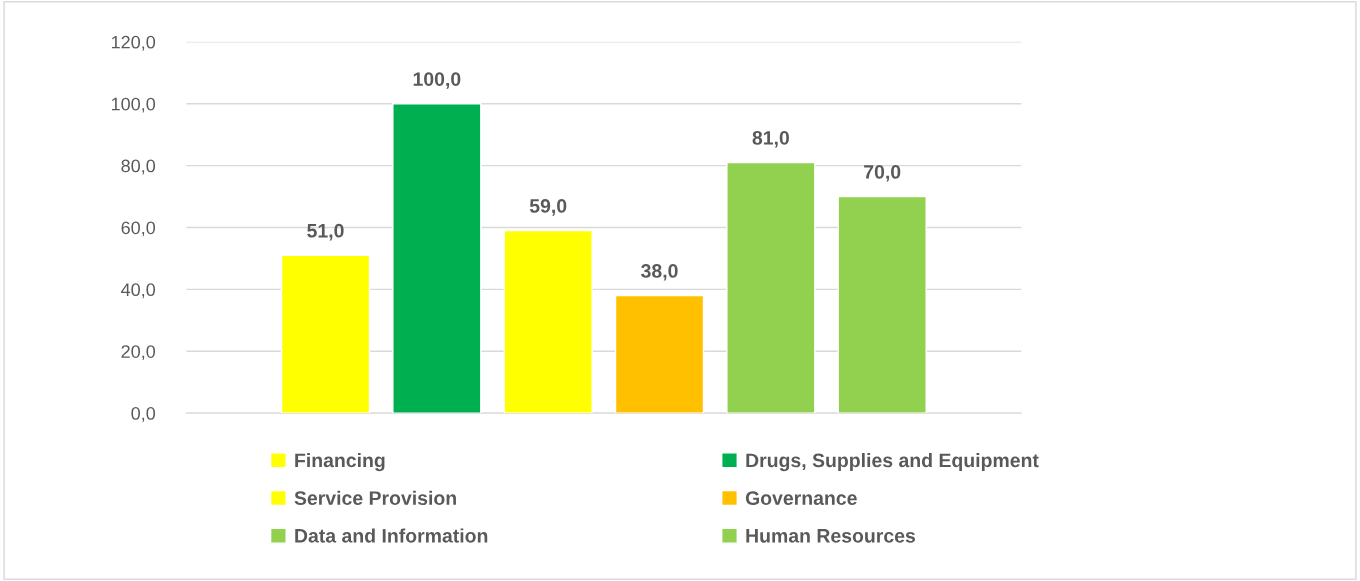 The image size is (1360, 581). Describe the element at coordinates (437, 80) in the screenshot. I see `text: 100,0` at that location.